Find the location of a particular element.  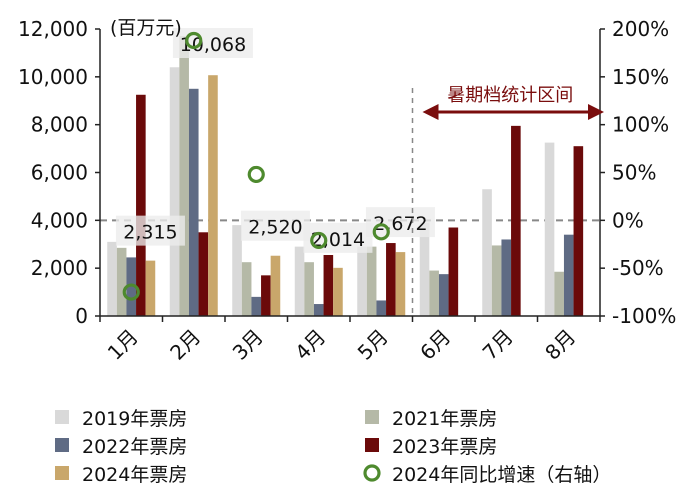

bar-2021年票房-3月 is located at coordinates (246, 289).